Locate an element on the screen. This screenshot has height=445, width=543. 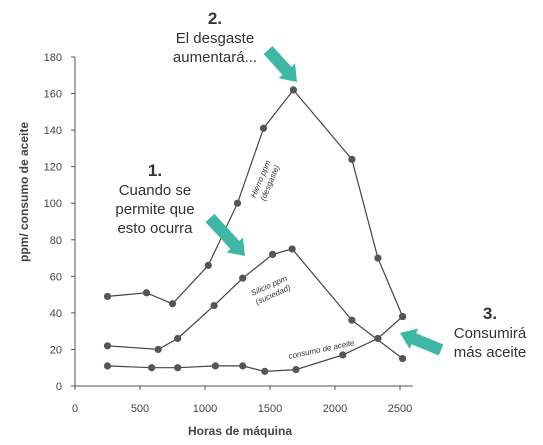
arrow-1-shape is located at coordinates (225, 235).